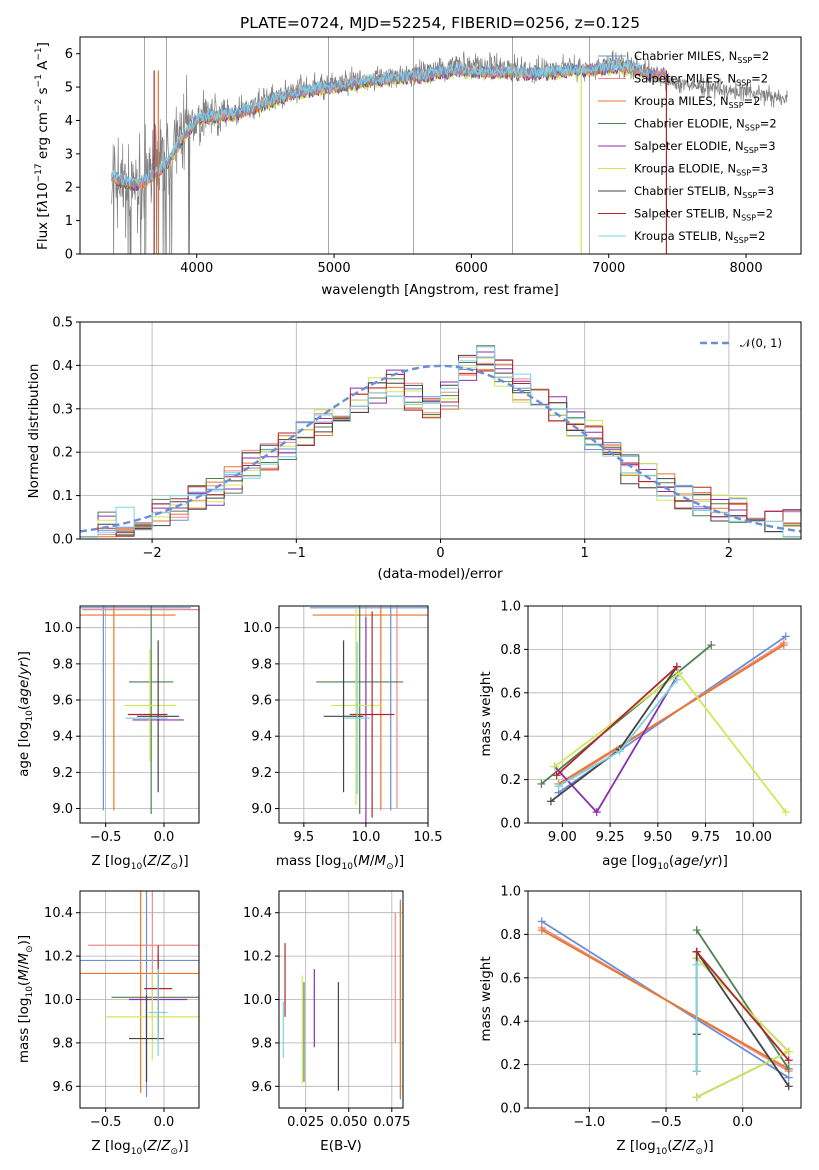 This screenshot has width=819, height=1170. I want to click on x-tick-label: 9.5, so click(303, 837).